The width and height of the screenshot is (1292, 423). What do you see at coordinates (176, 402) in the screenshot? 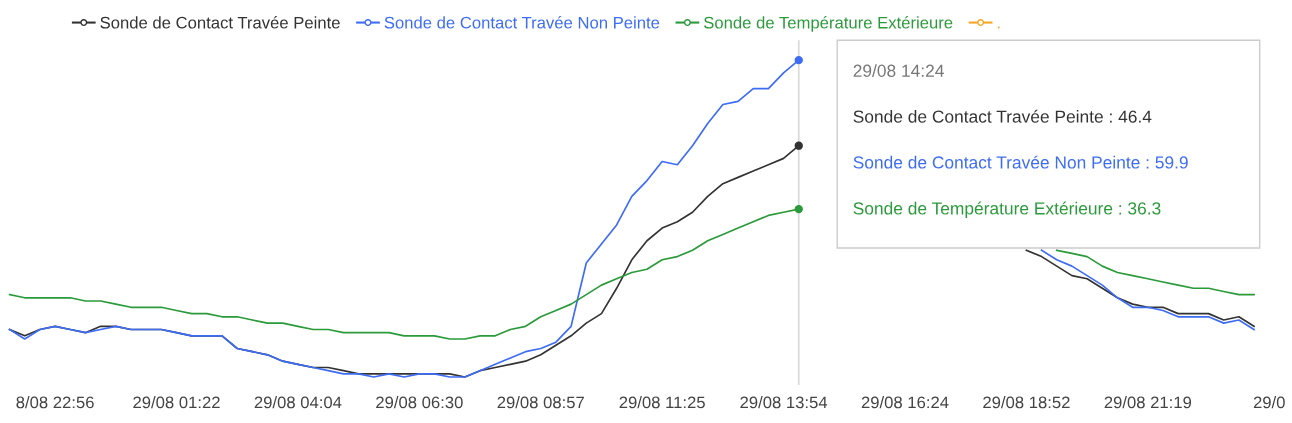
I see `x-tick-label: 29/08 01:22` at bounding box center [176, 402].